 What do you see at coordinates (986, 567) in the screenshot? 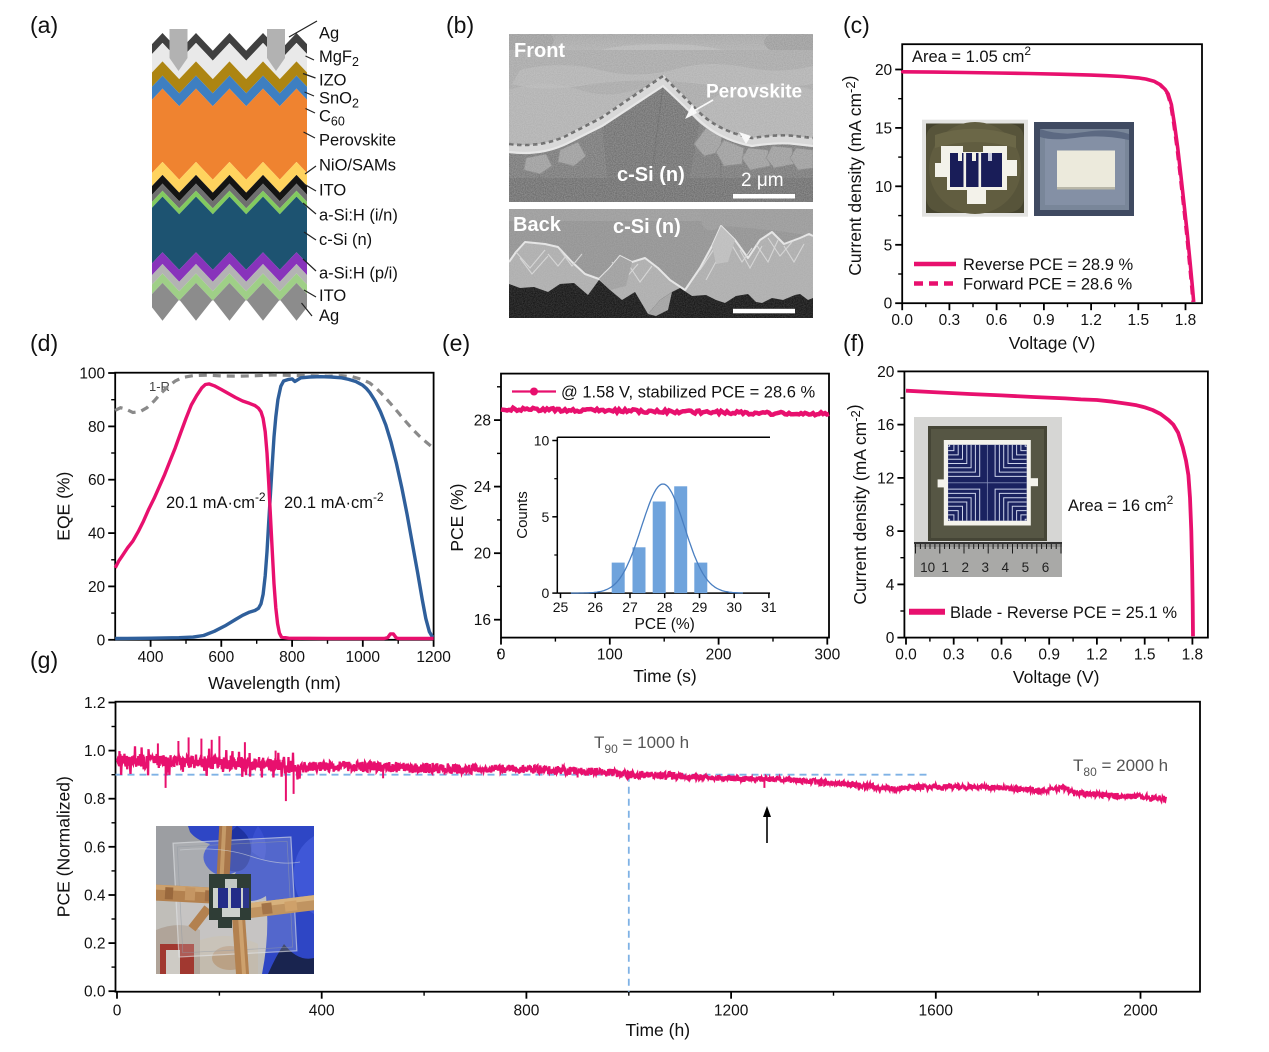
I see `svg-text: 3` at bounding box center [986, 567].